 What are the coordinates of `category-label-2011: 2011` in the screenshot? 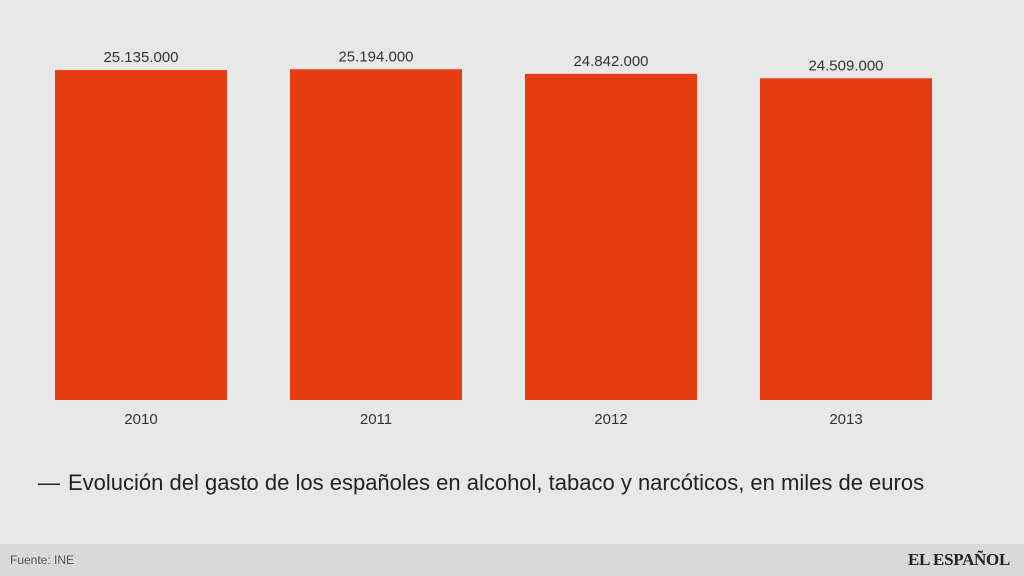 It's located at (376, 419).